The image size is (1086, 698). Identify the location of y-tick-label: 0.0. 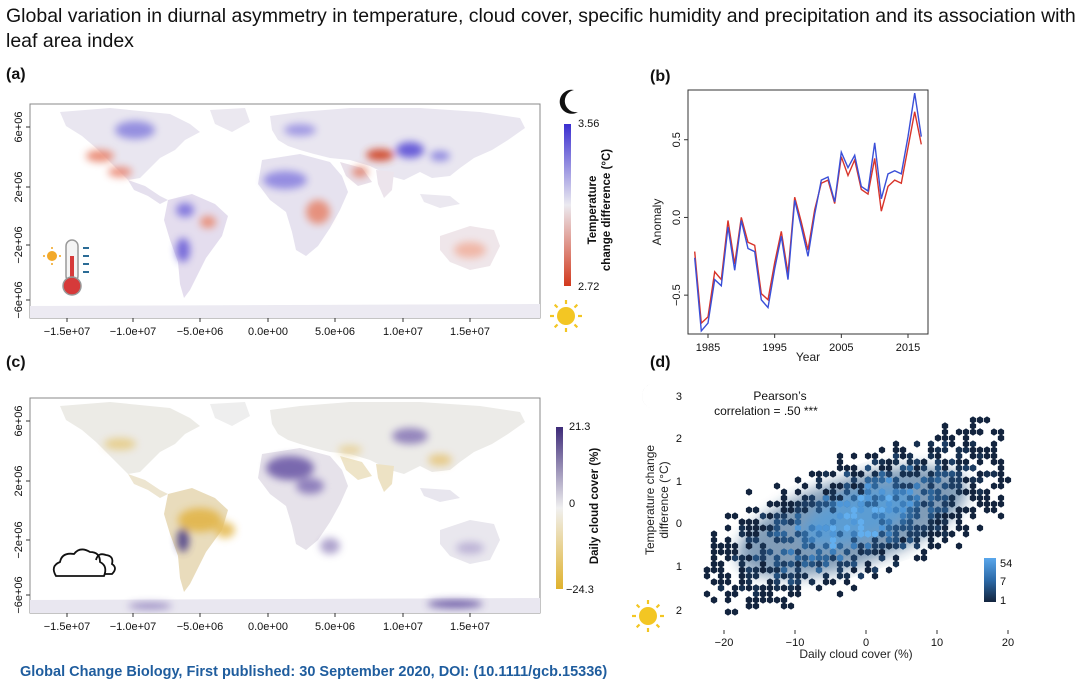
(677, 217).